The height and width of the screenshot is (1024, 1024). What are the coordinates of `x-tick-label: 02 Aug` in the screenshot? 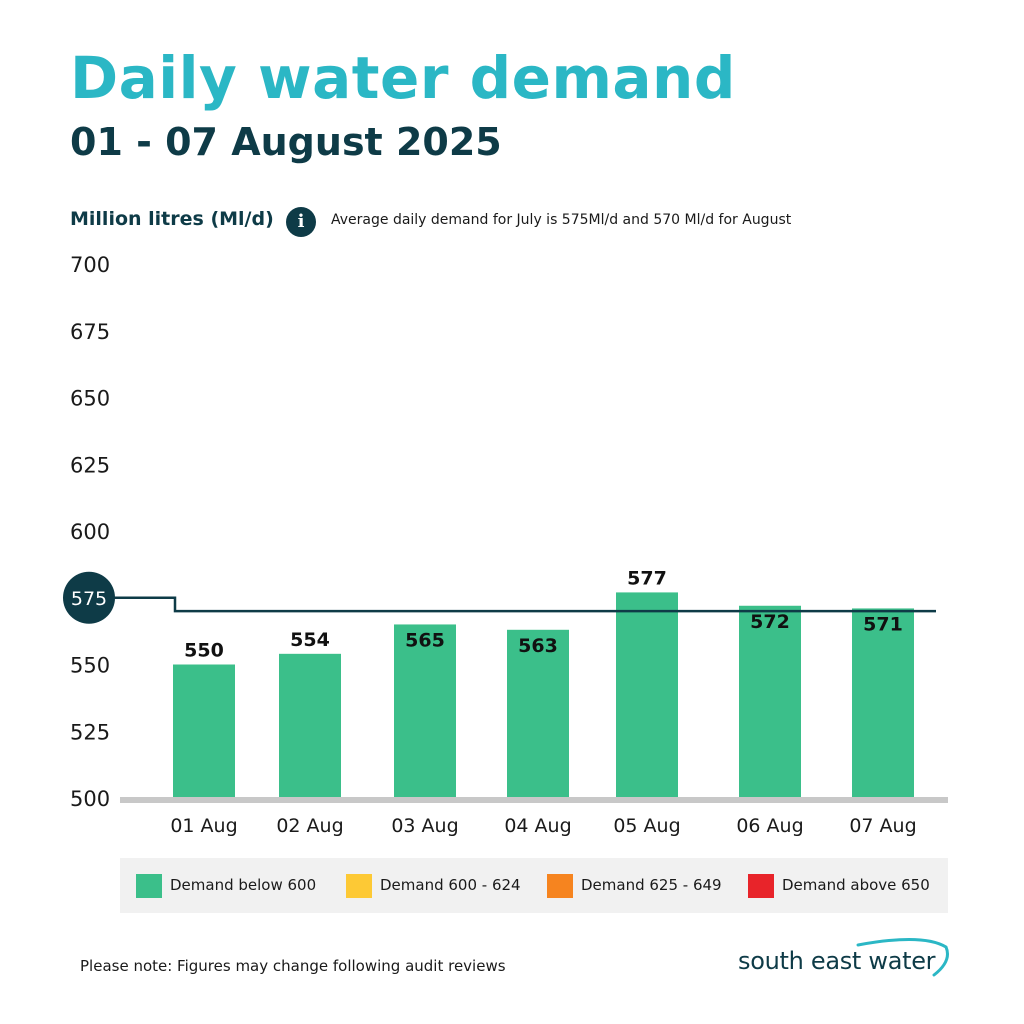 It's located at (309, 826).